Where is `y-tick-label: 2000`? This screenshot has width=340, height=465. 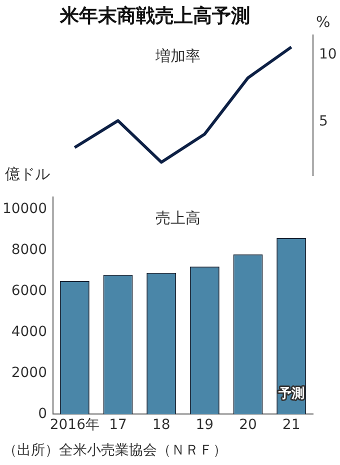 y-tick-label: 2000 is located at coordinates (29, 372).